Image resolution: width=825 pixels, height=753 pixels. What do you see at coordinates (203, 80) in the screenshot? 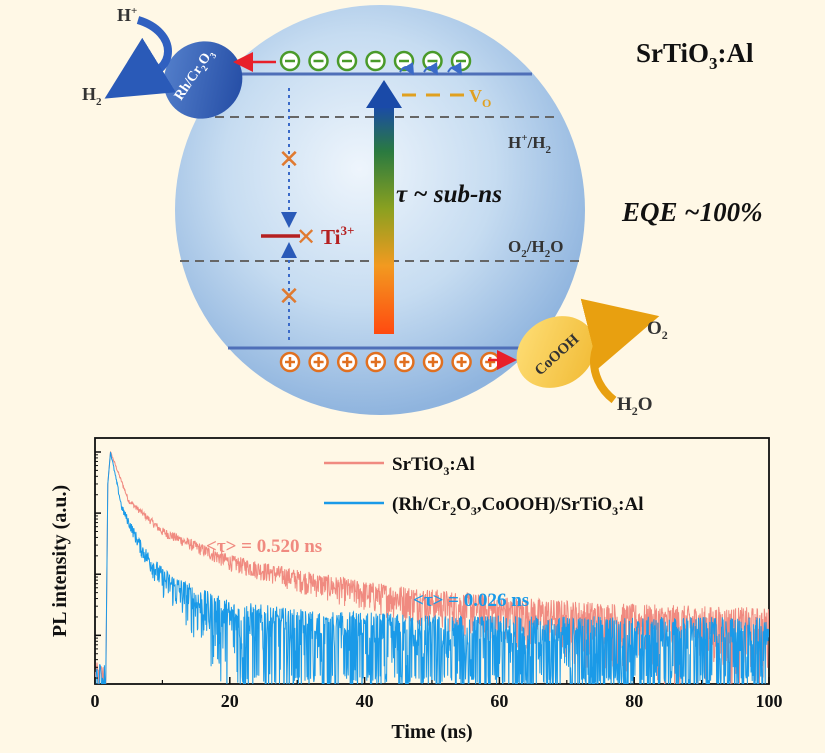
I see `rh-cr2o3-cocatalyst` at bounding box center [203, 80].